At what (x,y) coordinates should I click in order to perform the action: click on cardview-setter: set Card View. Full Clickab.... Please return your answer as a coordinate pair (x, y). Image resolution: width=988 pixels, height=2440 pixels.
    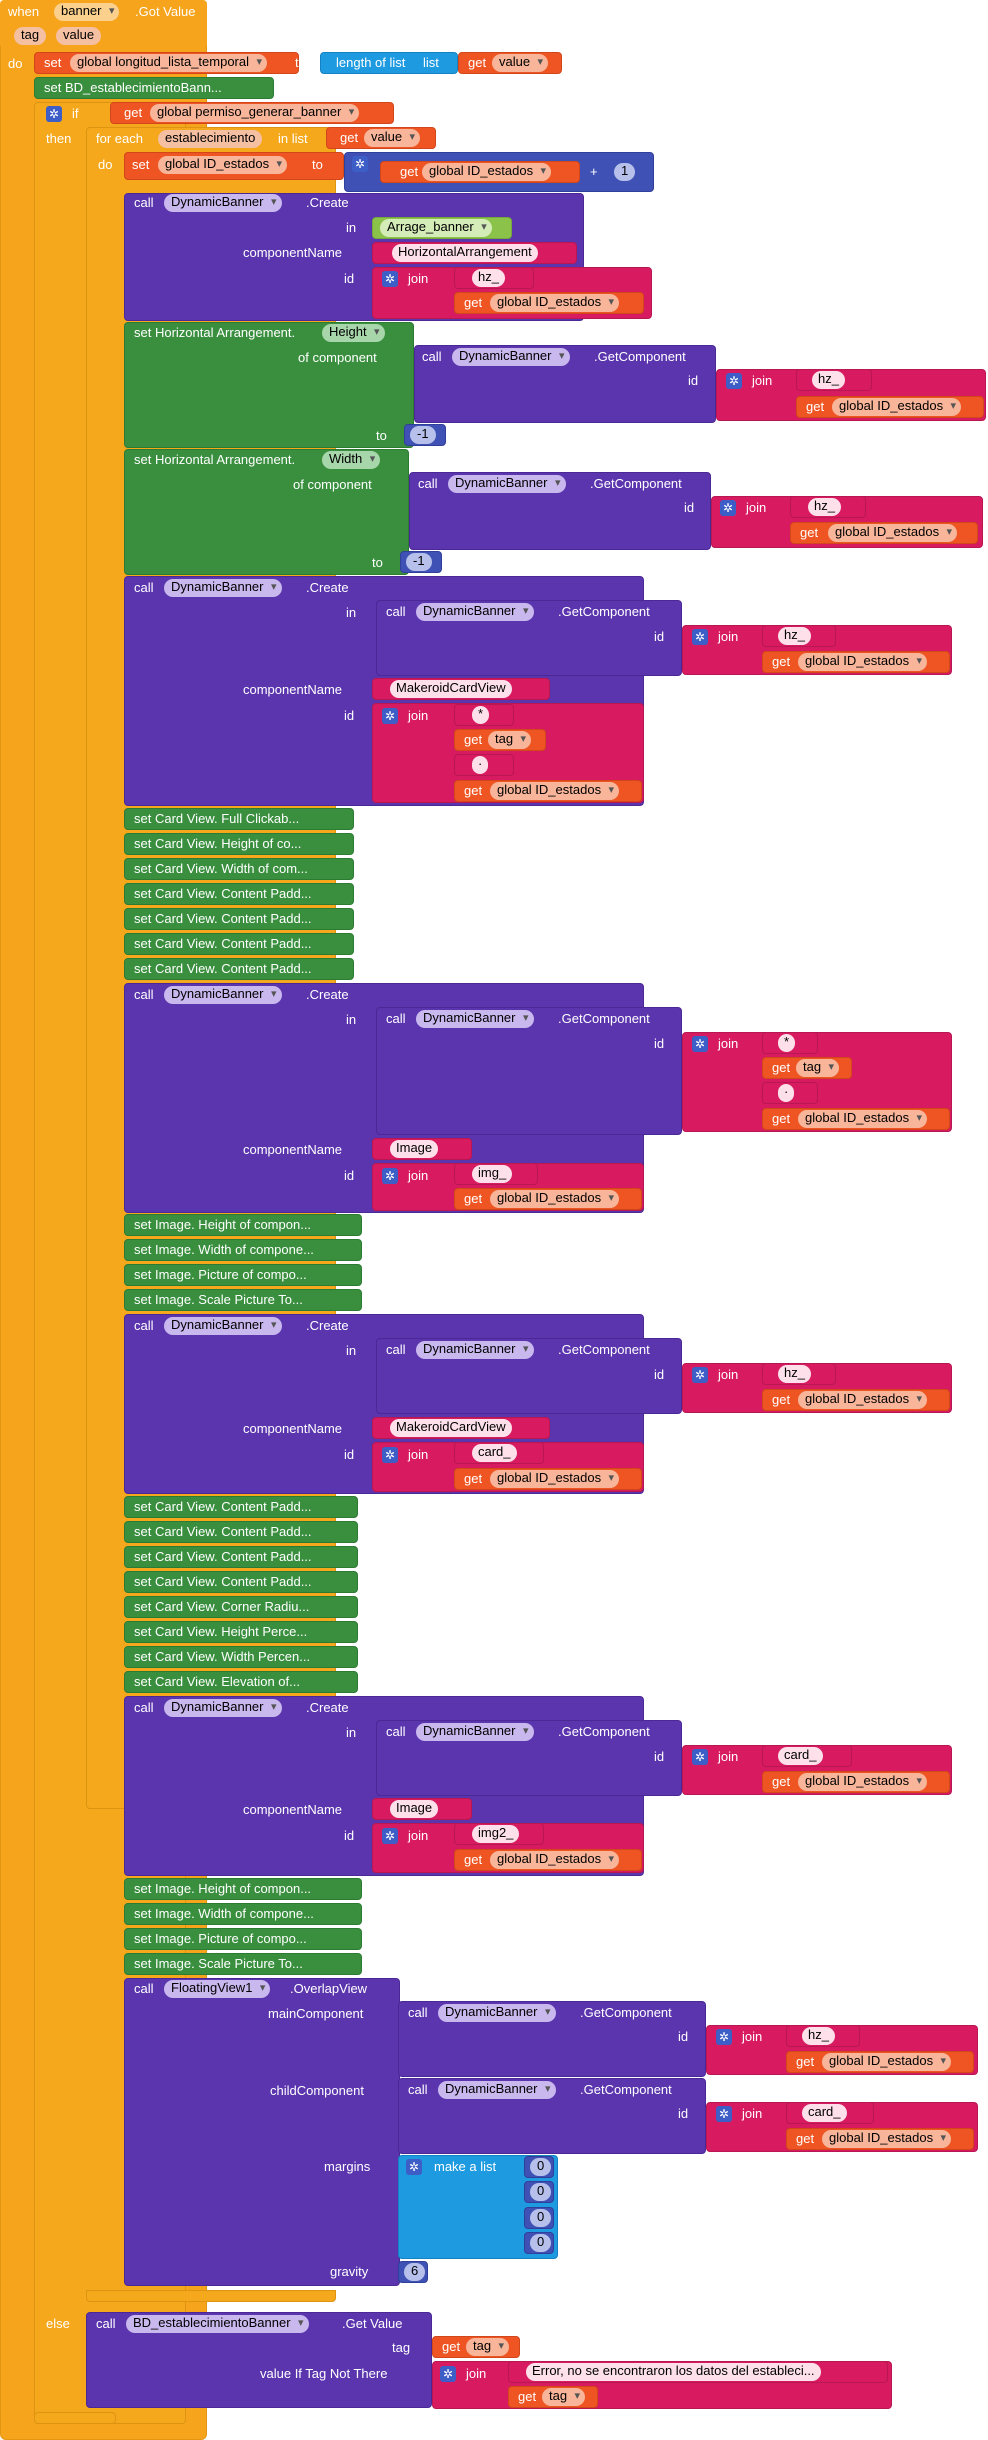
    Looking at the image, I should click on (239, 819).